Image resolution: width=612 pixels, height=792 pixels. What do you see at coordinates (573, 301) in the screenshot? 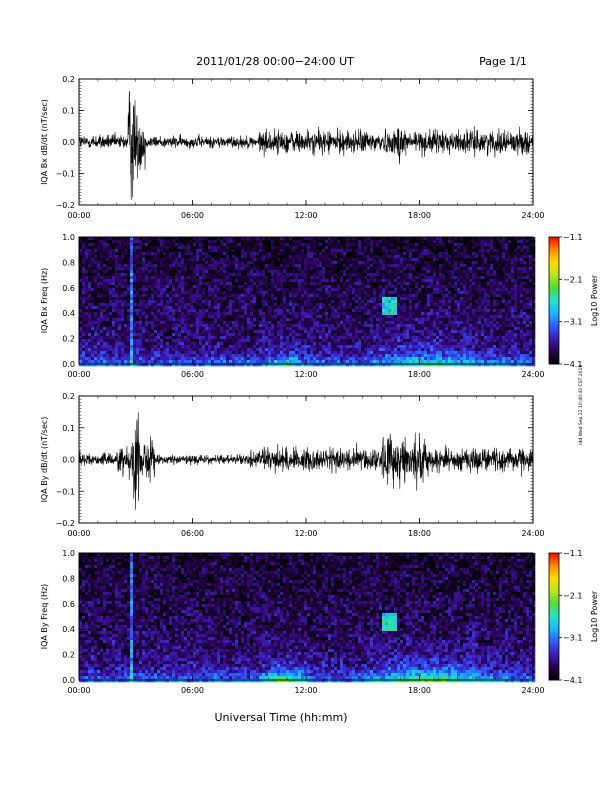
I see `colorbar: −1.1 −2.1 −3.1 −4.1 Log10 Power` at bounding box center [573, 301].